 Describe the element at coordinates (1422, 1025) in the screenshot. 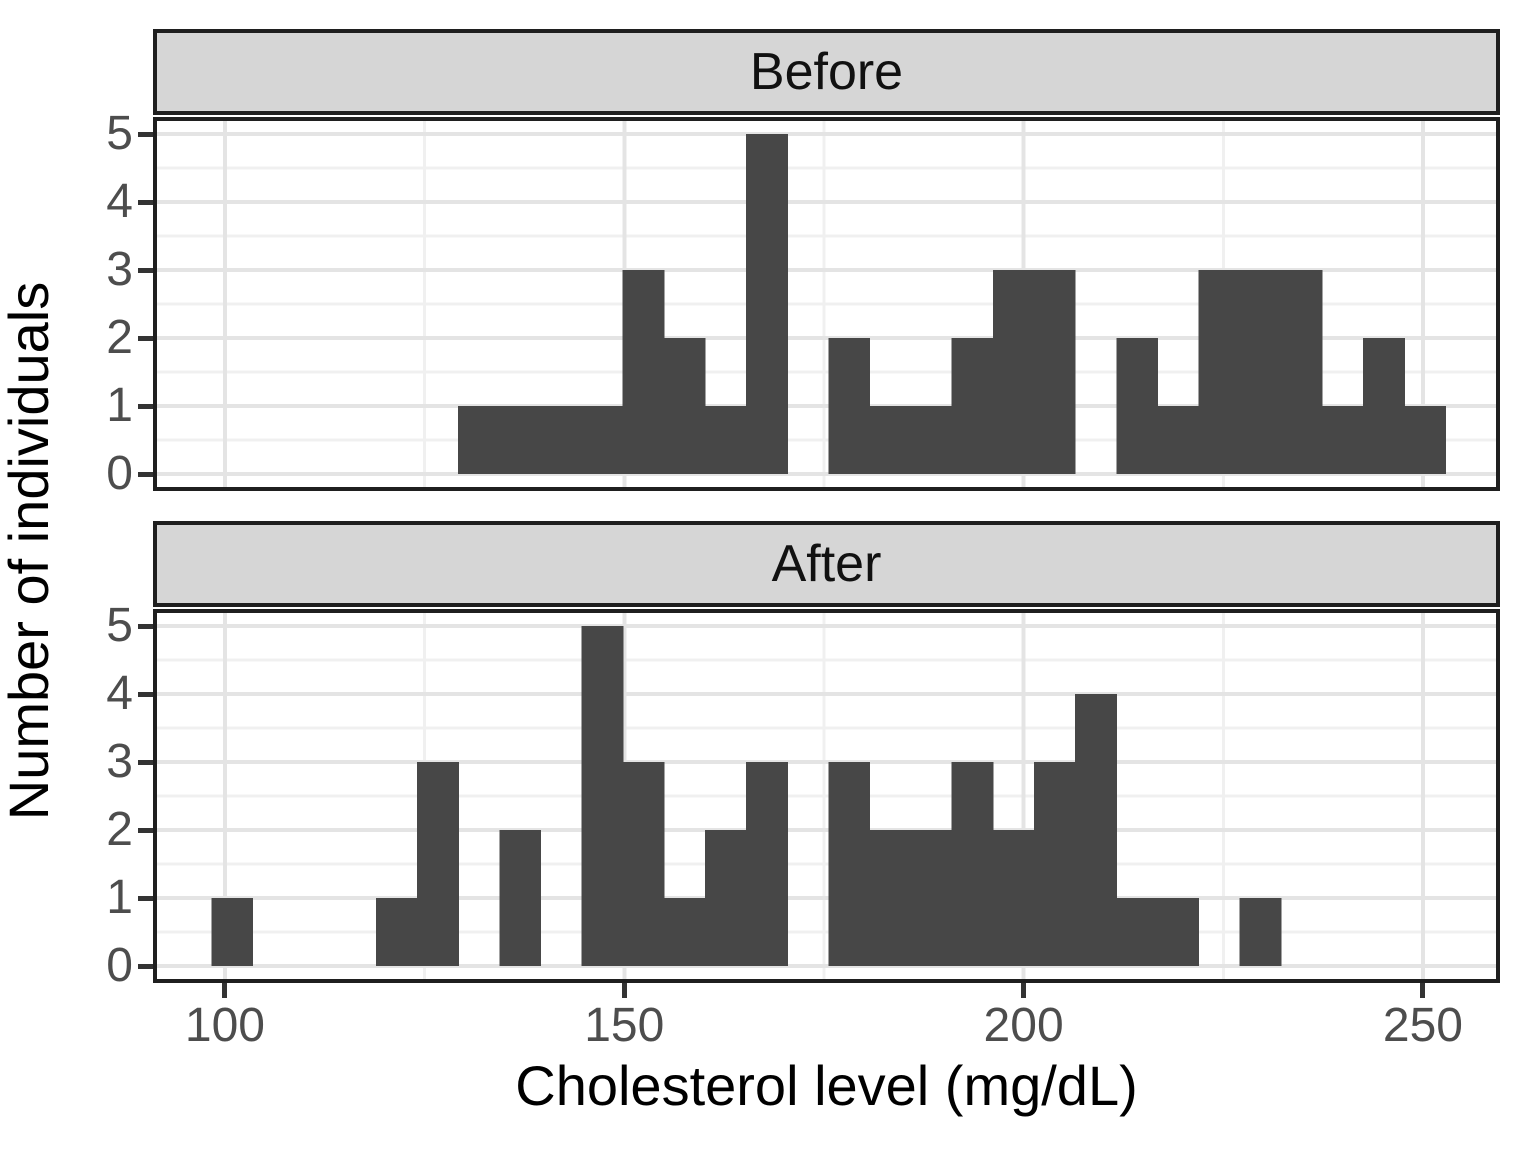

I see `x-tick-label: 250` at that location.